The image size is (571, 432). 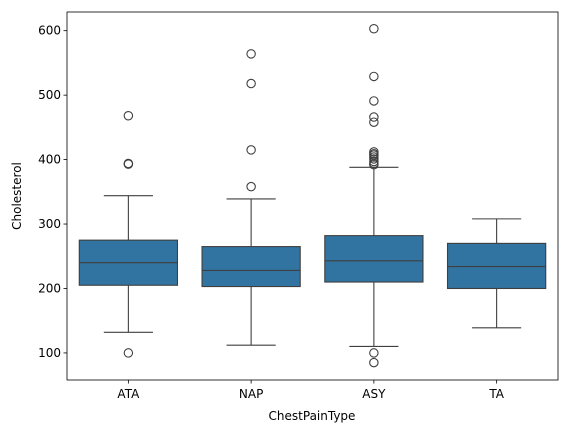 What do you see at coordinates (251, 197) in the screenshot?
I see `box-group-nap` at bounding box center [251, 197].